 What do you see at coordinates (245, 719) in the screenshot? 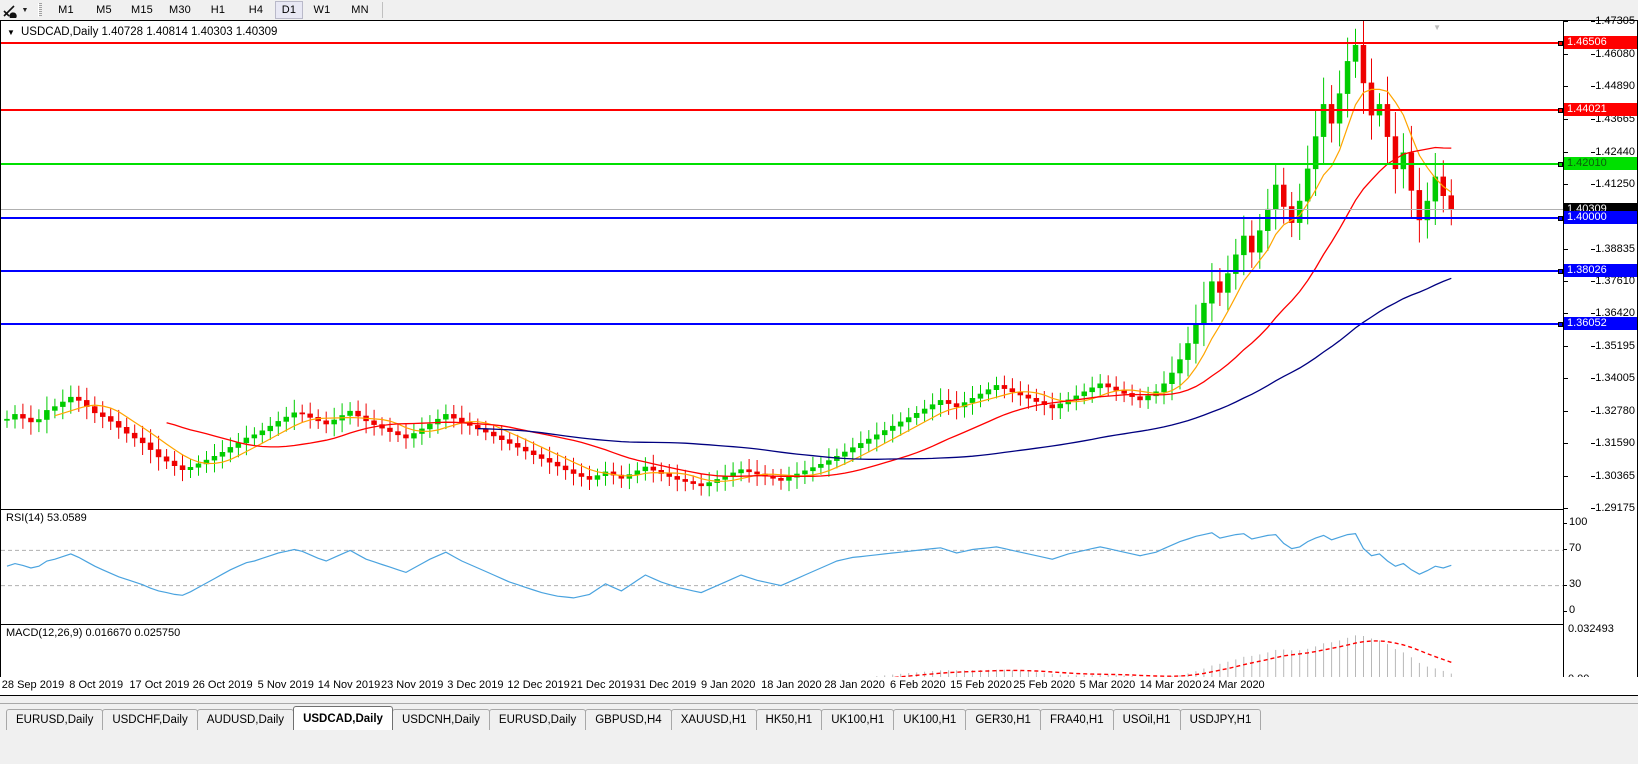
I see `chart-tab: AUDUSD,Daily` at bounding box center [245, 719].